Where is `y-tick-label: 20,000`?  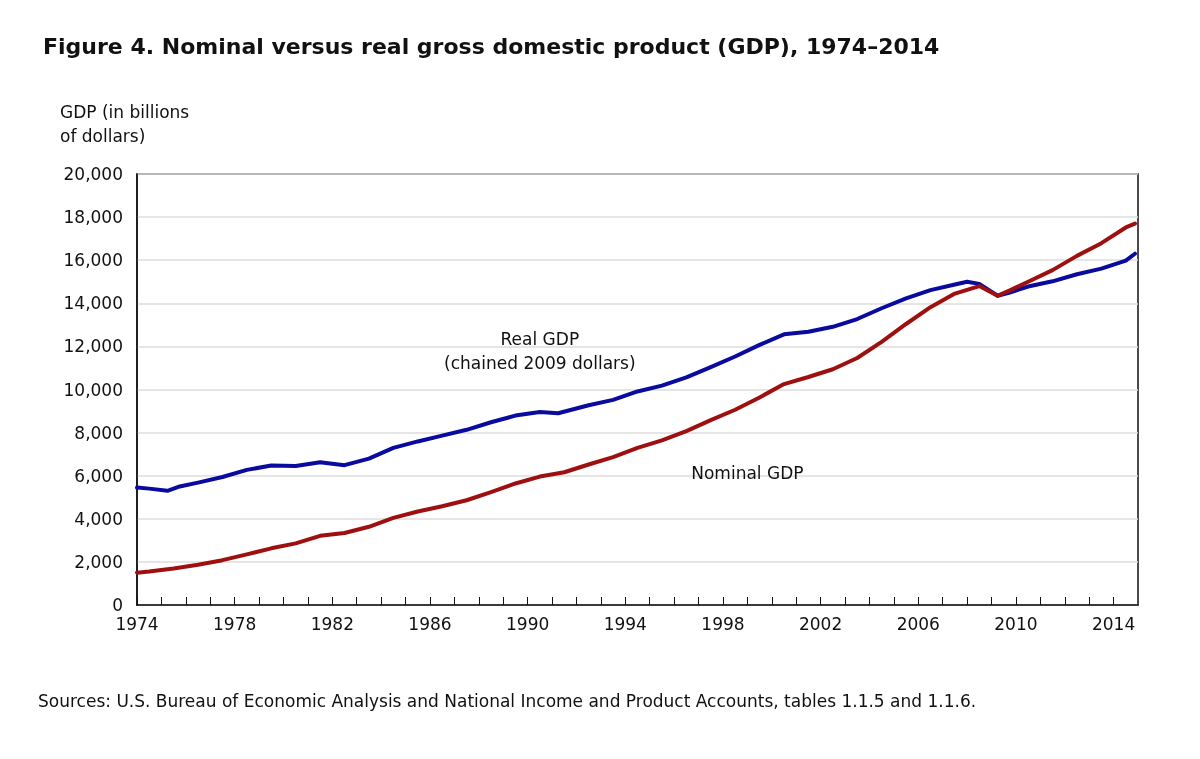 y-tick-label: 20,000 is located at coordinates (93, 174).